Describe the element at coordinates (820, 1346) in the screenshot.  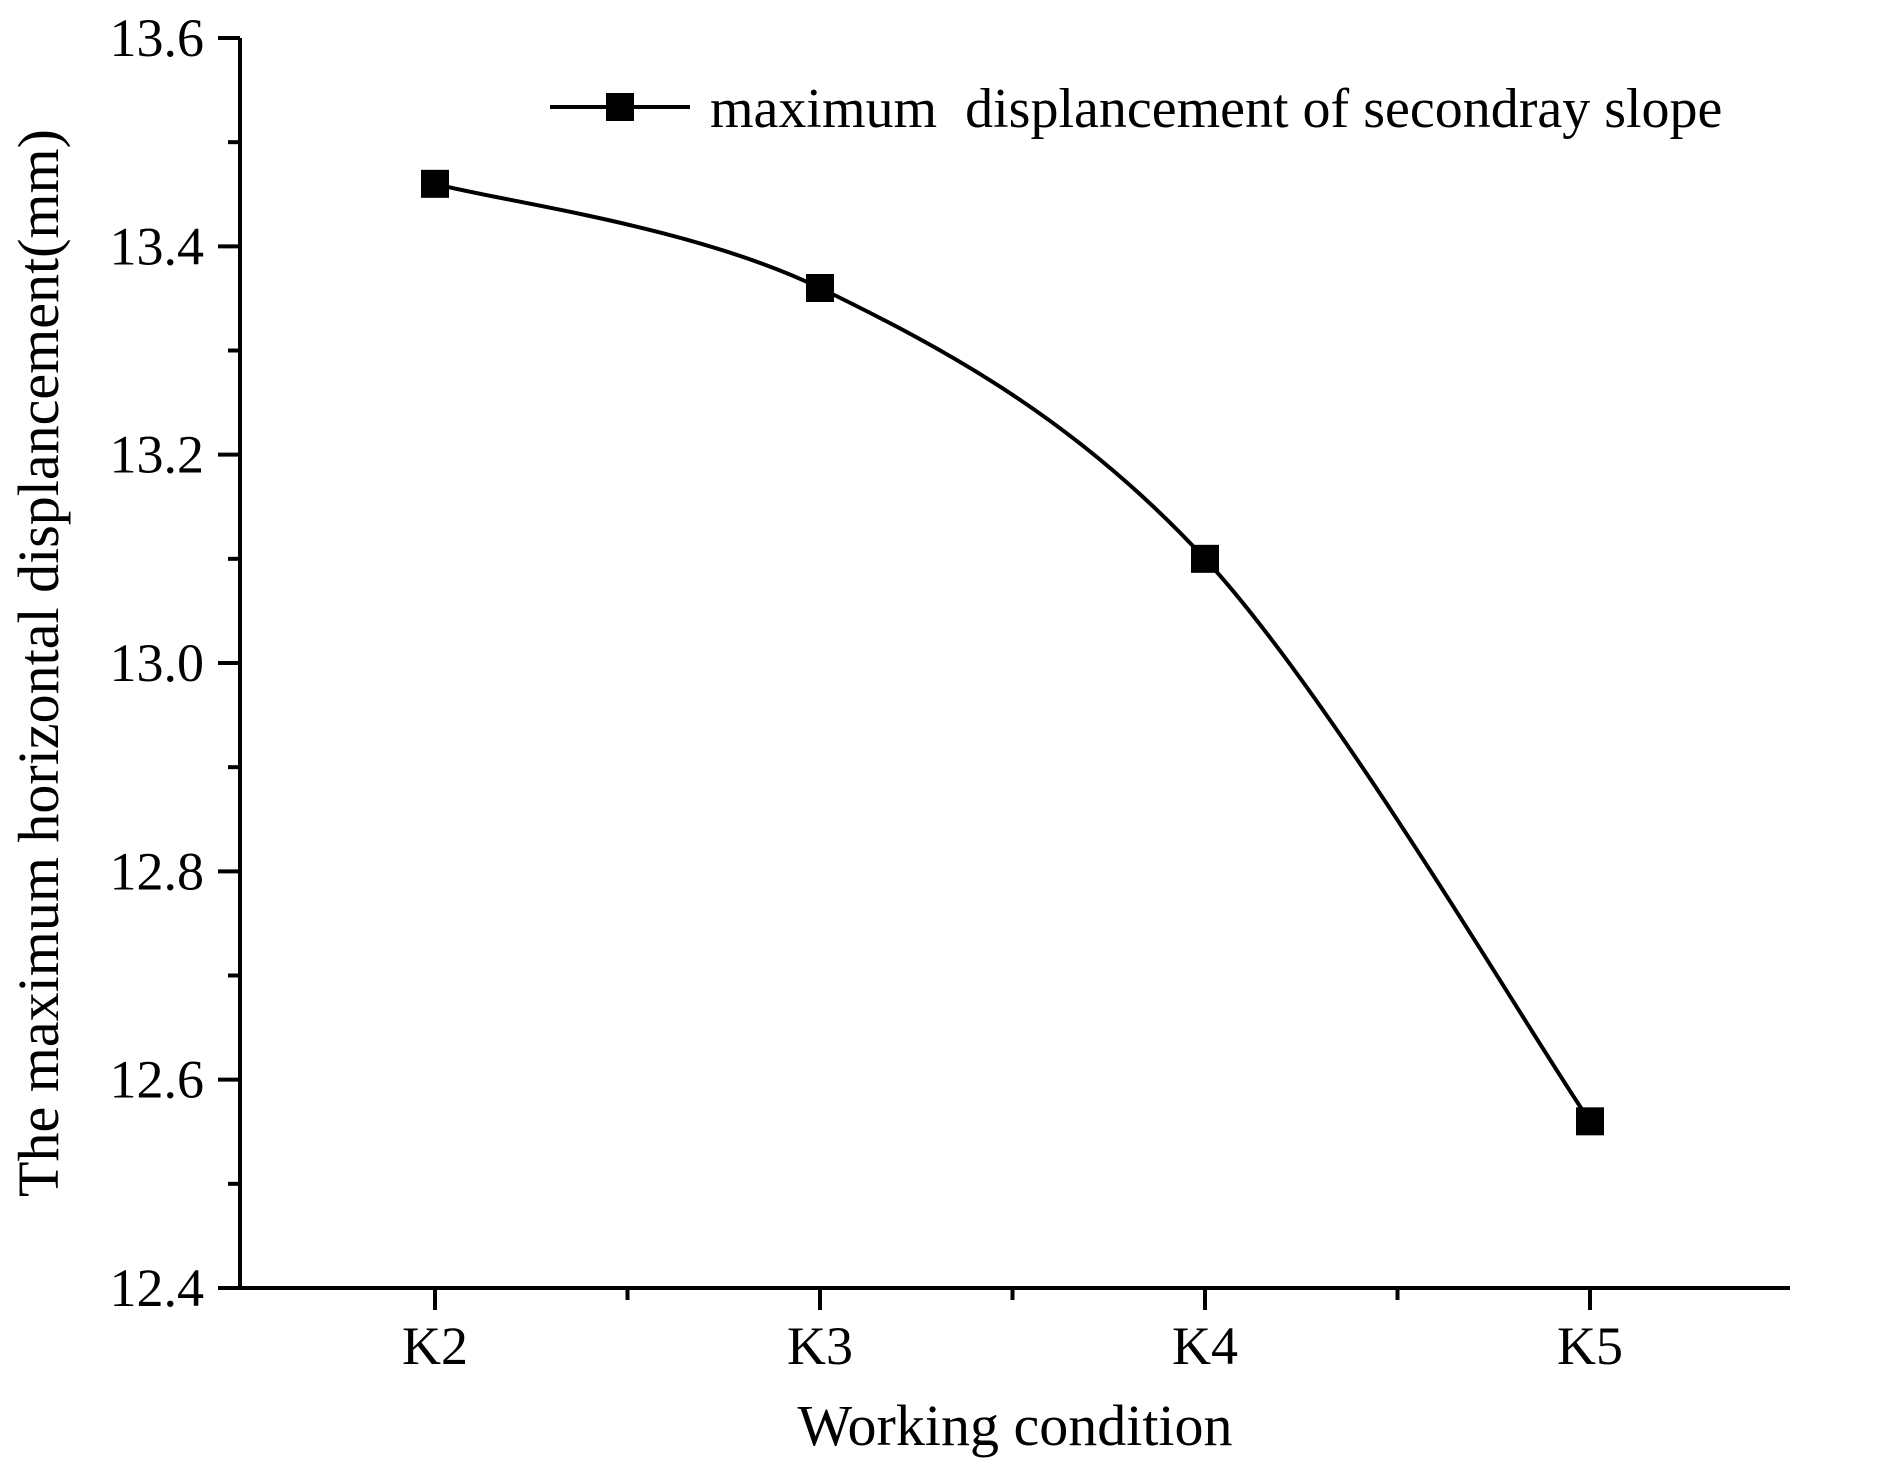
I see `x-tick-label: K3` at that location.